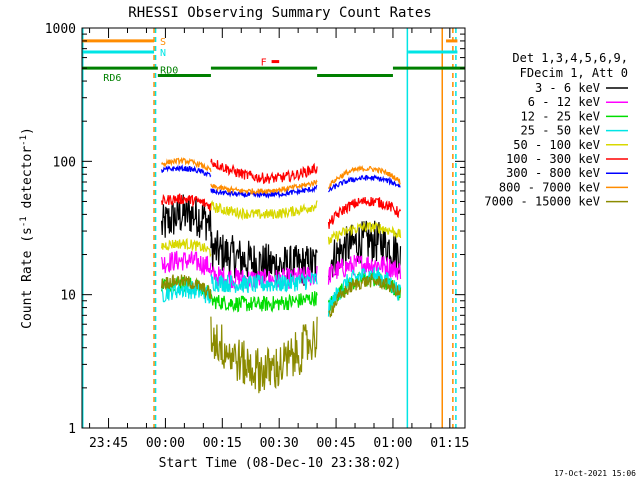 This screenshot has height=480, width=640. What do you see at coordinates (564, 102) in the screenshot?
I see `legend-label: 6 - 12 keV` at bounding box center [564, 102].